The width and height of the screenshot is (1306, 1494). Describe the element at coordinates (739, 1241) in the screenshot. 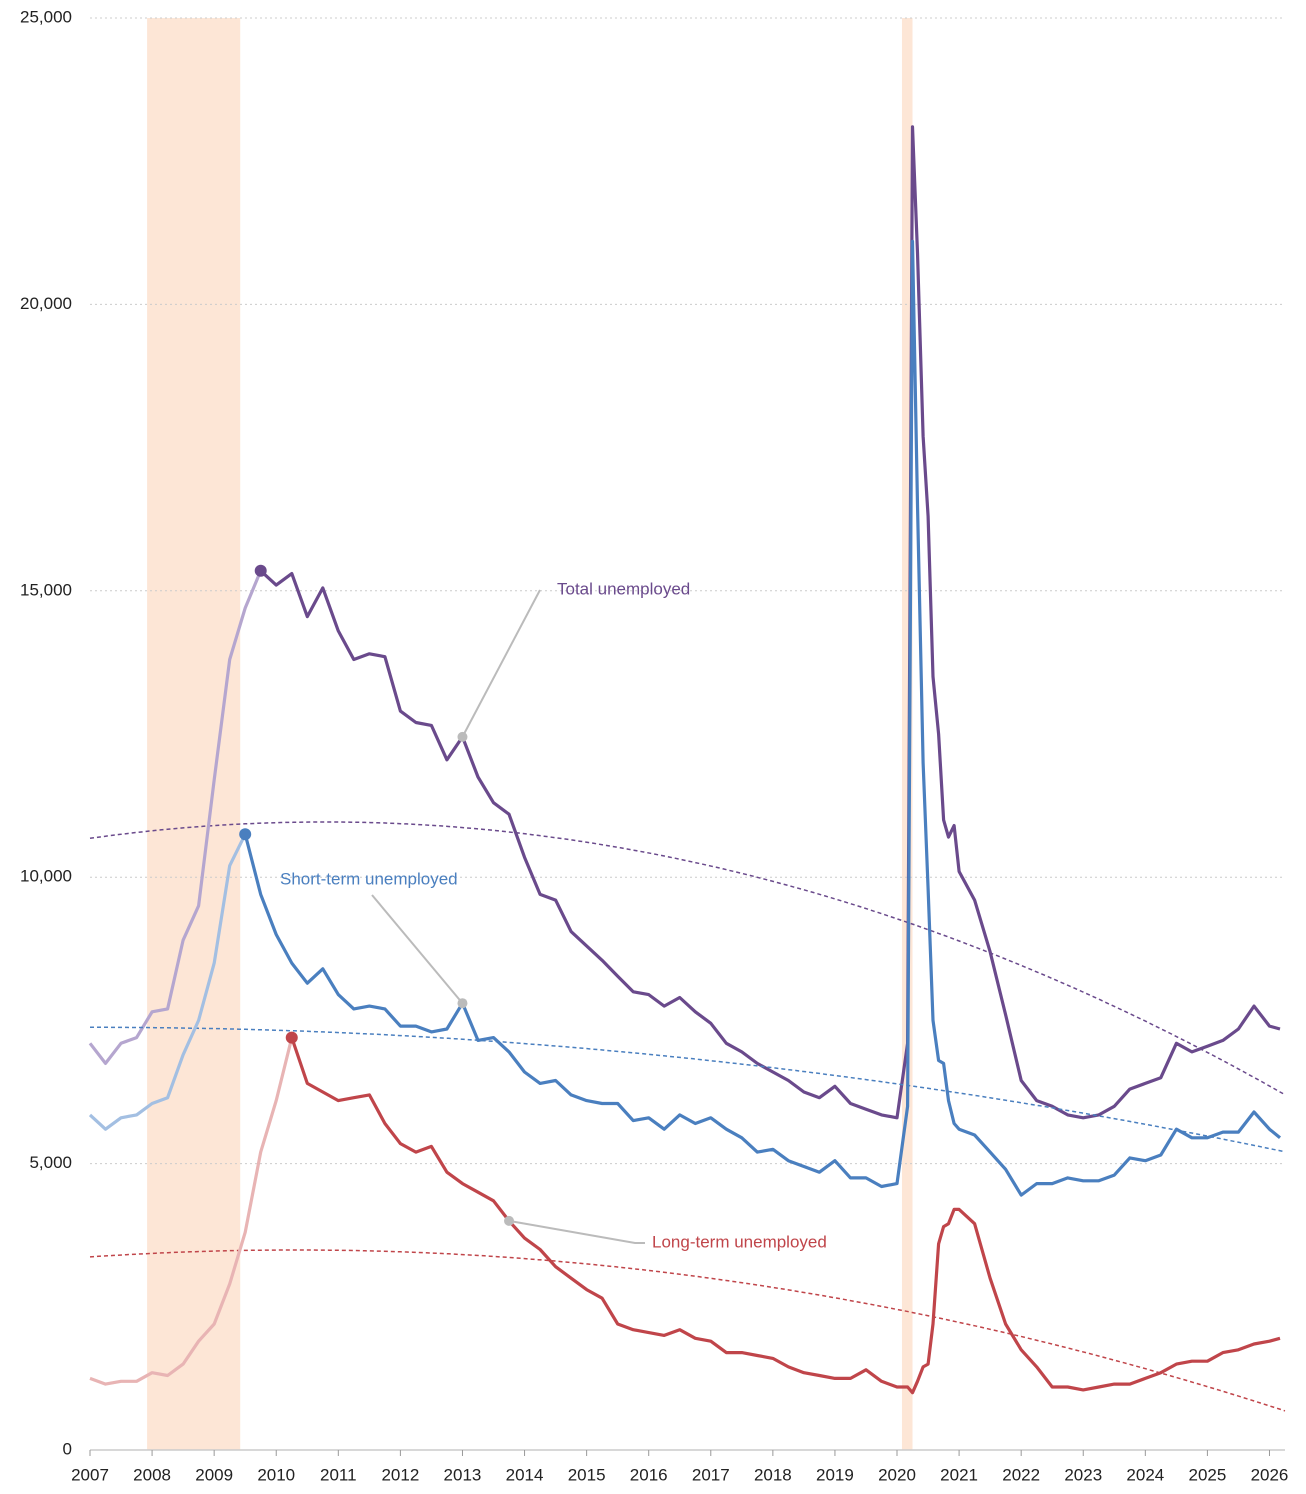

I see `series-label: Long-term unemployed` at that location.